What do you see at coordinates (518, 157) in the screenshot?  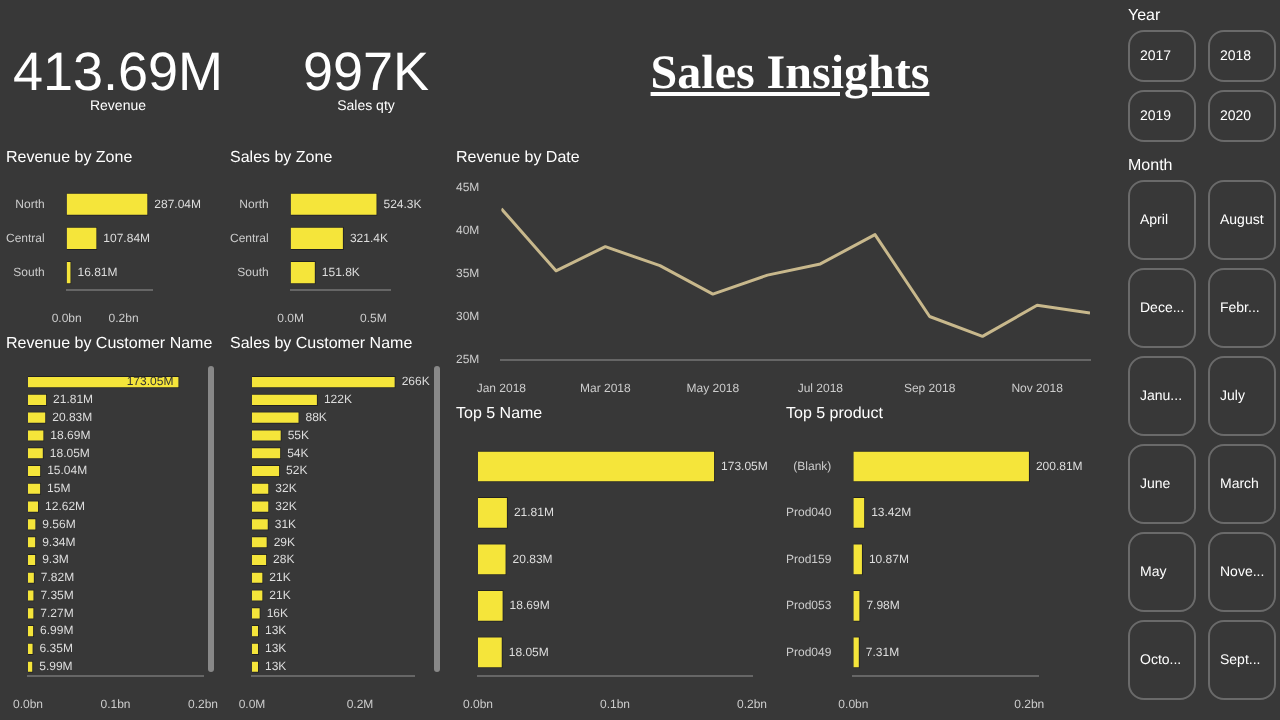 I see `chart-title: Revenue by Date` at bounding box center [518, 157].